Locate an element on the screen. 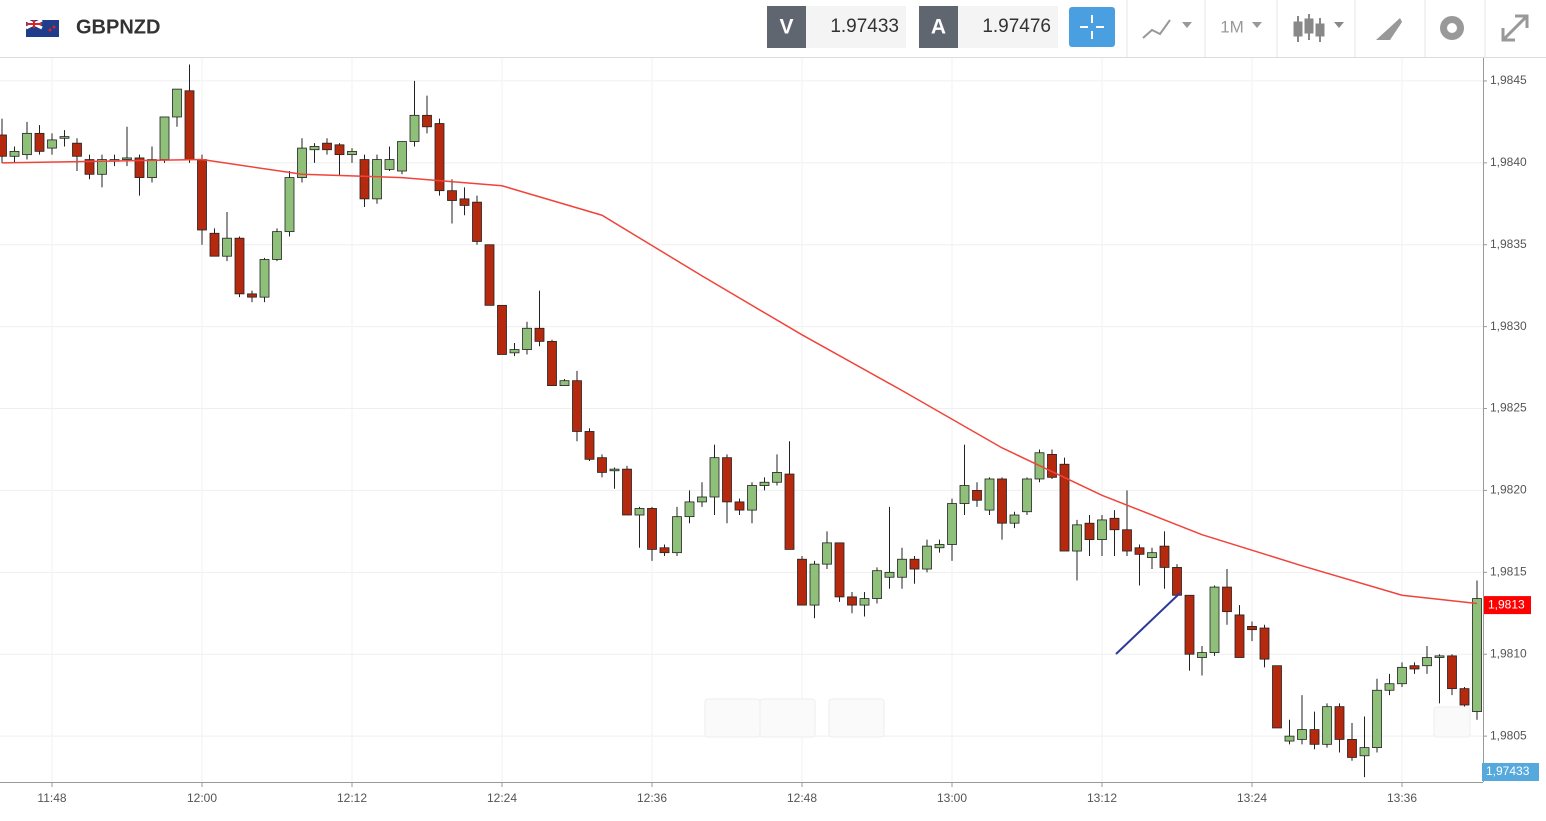 The image size is (1546, 821). x-tick-label: 13:36 is located at coordinates (1402, 798).